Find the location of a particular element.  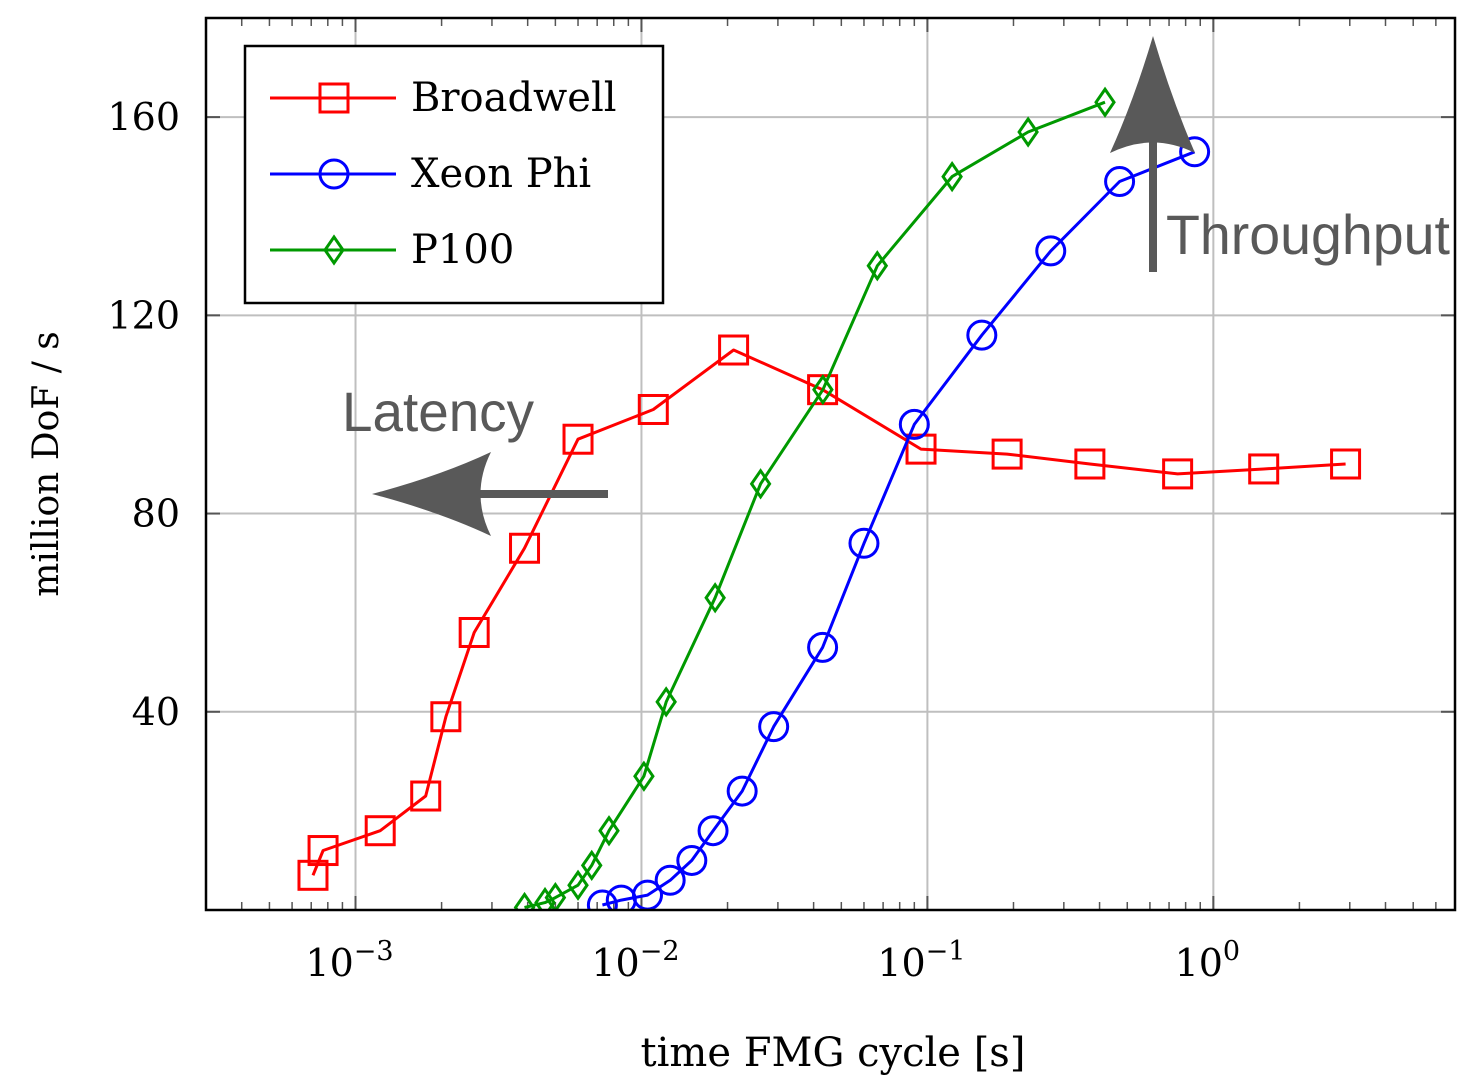

legend-entry-broadwell: Broadwell is located at coordinates (443, 98).